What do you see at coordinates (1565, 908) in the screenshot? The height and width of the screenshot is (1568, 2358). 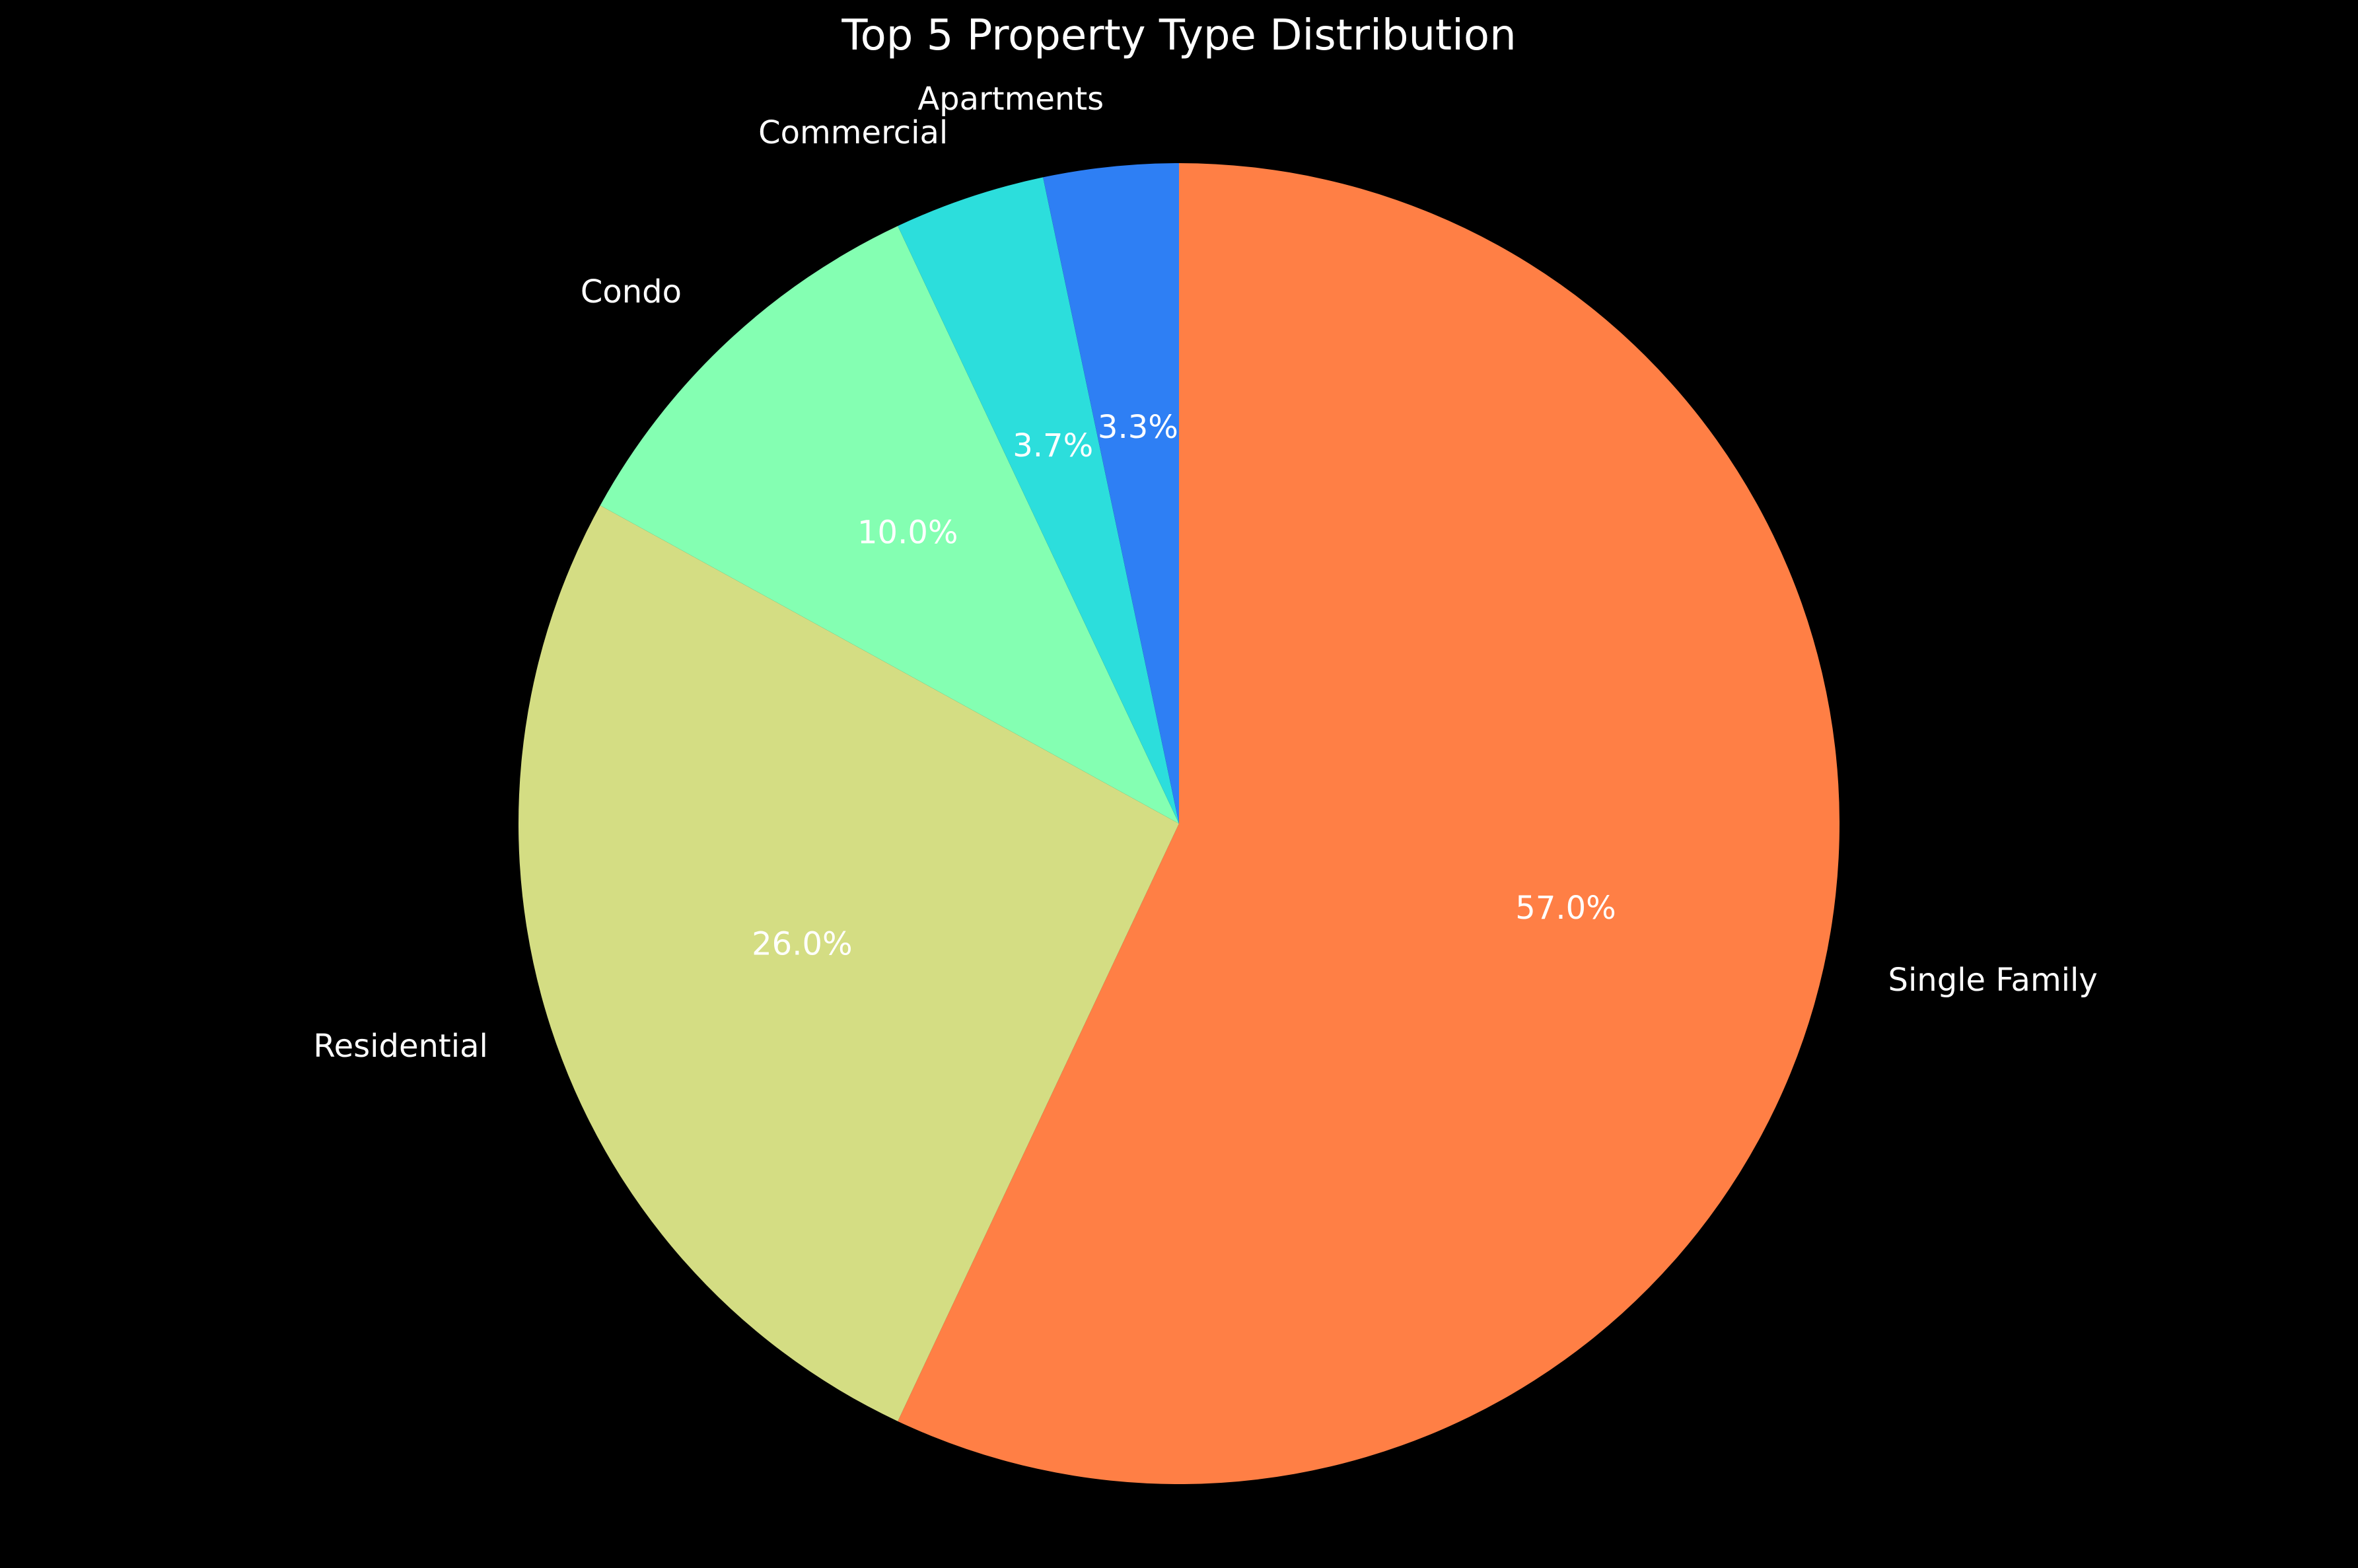 I see `pct-label-single-family: 57.0%` at bounding box center [1565, 908].